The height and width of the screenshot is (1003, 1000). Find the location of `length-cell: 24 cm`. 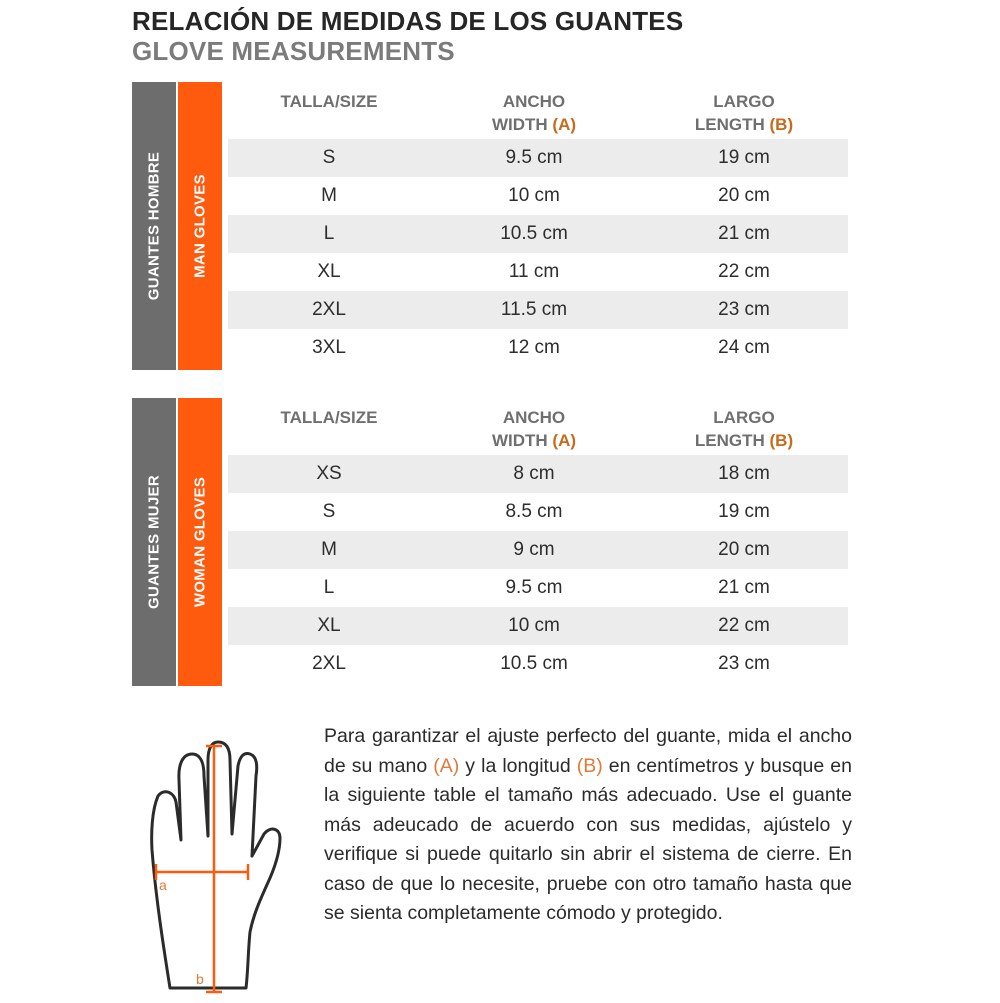

length-cell: 24 cm is located at coordinates (744, 347).